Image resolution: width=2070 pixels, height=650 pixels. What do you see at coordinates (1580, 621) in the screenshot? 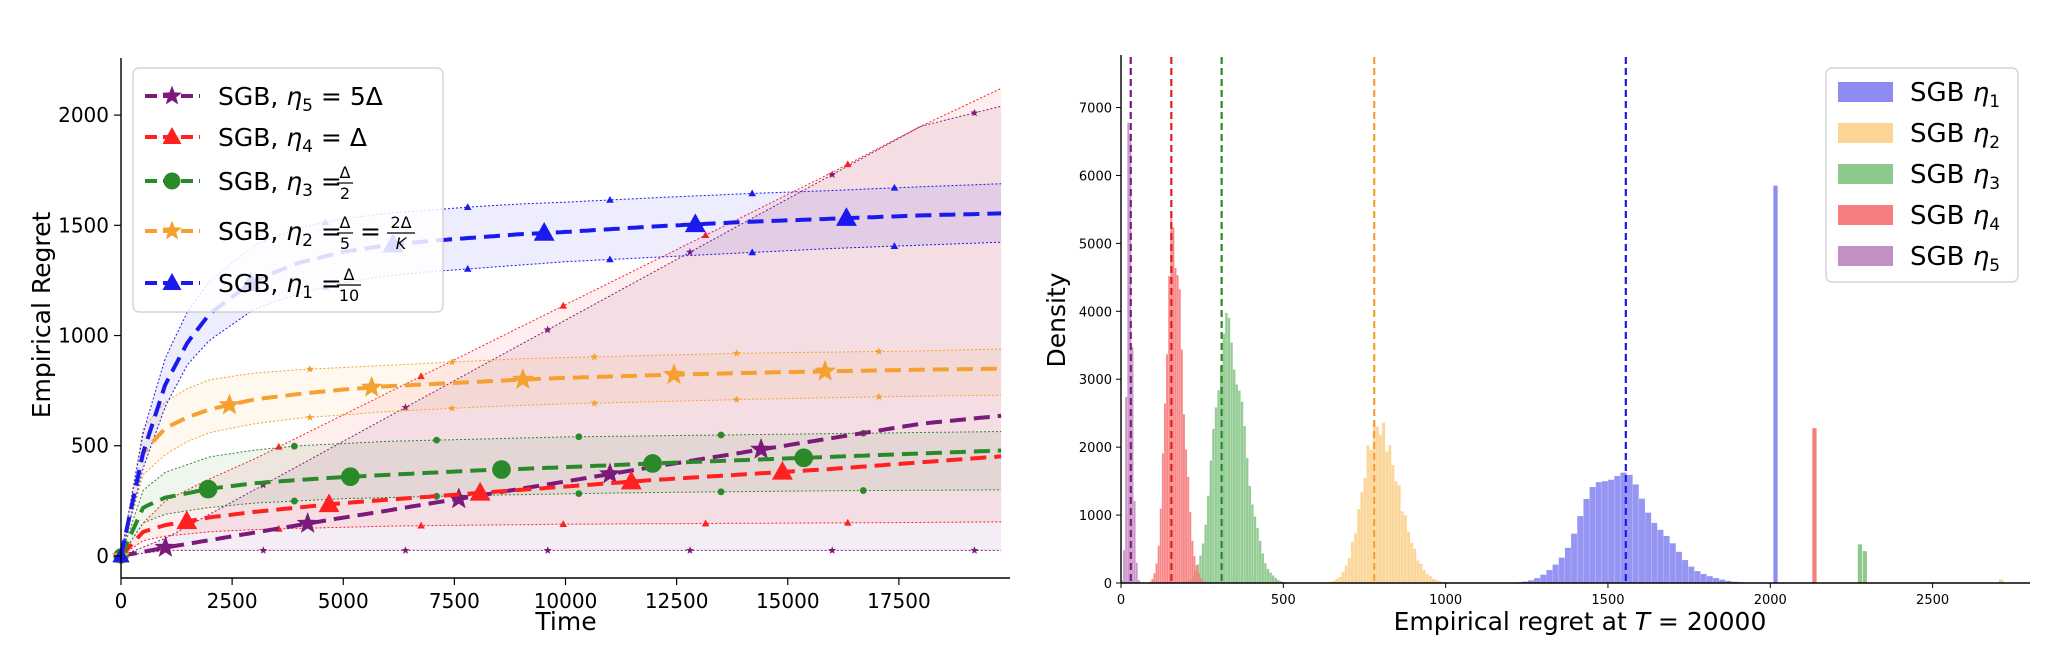
I see `x-axis-label: Empirical regret at T = 20000` at bounding box center [1580, 621].